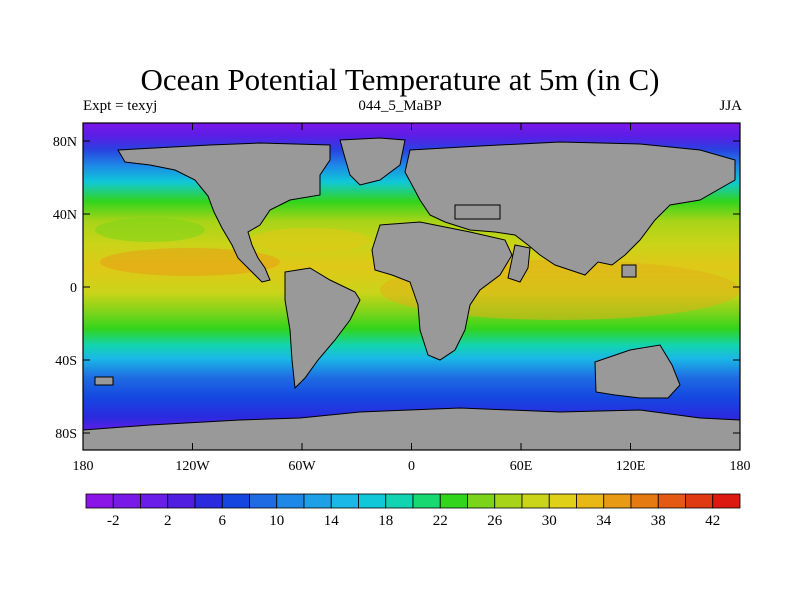  What do you see at coordinates (519, 263) in the screenshot?
I see `landmass-arabia` at bounding box center [519, 263].